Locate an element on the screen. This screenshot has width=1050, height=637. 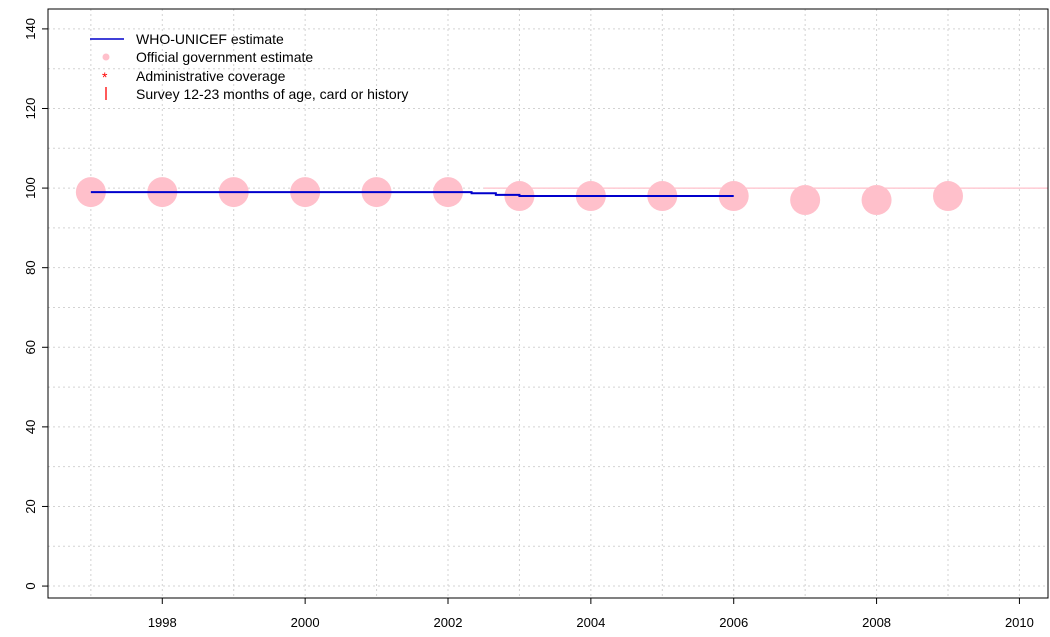
x-tick-label: 2000 is located at coordinates (305, 622).